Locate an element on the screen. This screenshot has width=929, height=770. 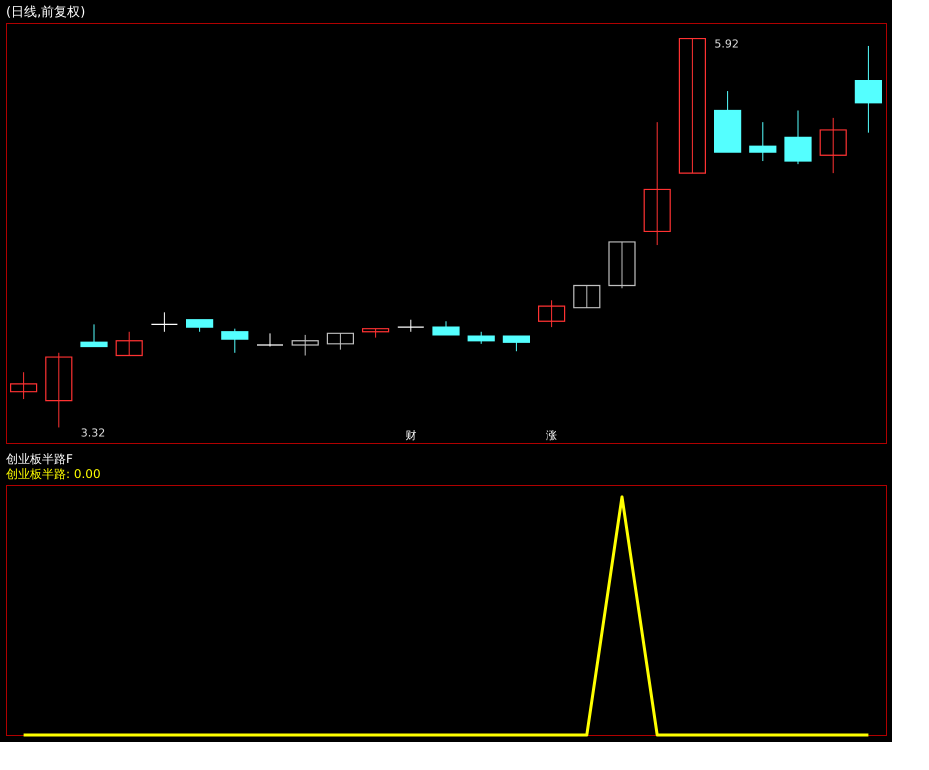
text: 涨 is located at coordinates (552, 435).